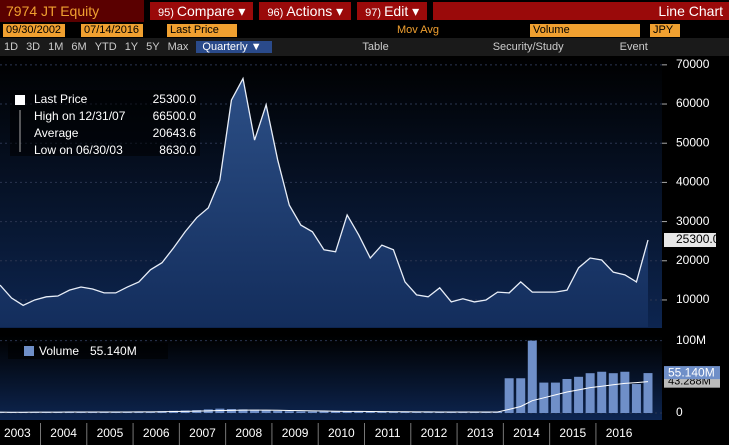 This screenshot has height=445, width=729. Describe the element at coordinates (698, 239) in the screenshot. I see `last-price-label: 25300.0` at that location.